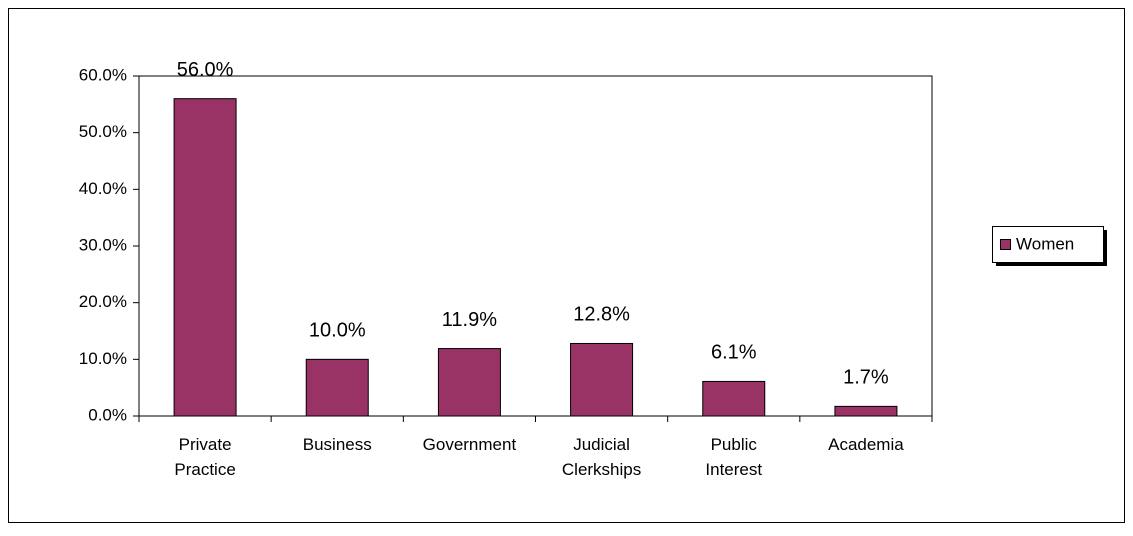 Image resolution: width=1133 pixels, height=536 pixels. I want to click on x-tick-label: Business, so click(337, 444).